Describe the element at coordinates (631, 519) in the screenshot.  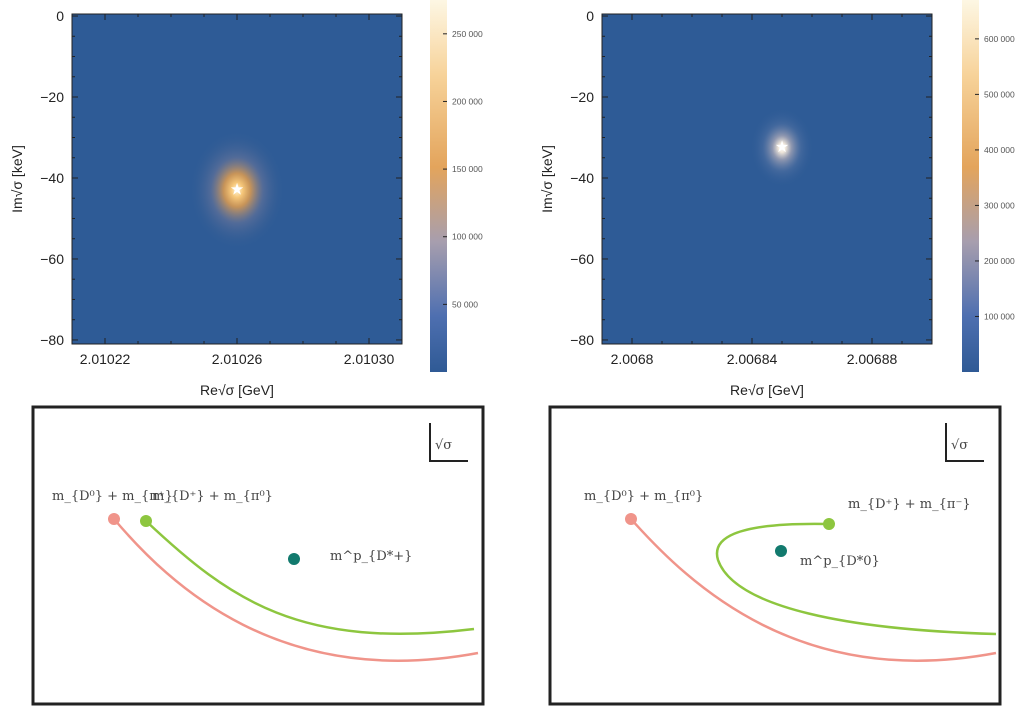
I see `diagram-2-threshold-1-dot` at that location.